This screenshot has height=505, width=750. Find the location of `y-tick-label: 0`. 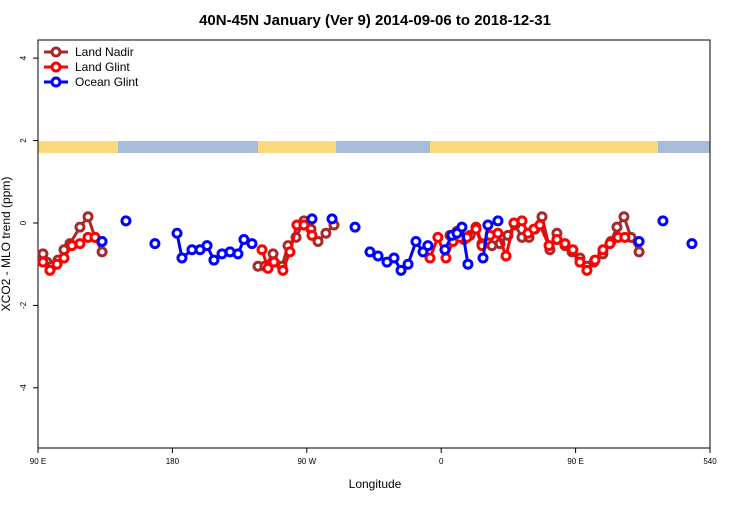

y-tick-label: 0 is located at coordinates (23, 222).